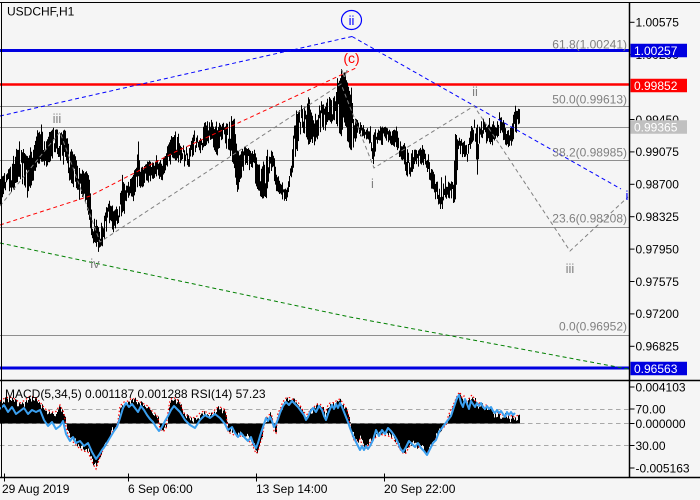 The height and width of the screenshot is (500, 700). Describe the element at coordinates (663, 468) in the screenshot. I see `svg-text: -0.005163` at that location.